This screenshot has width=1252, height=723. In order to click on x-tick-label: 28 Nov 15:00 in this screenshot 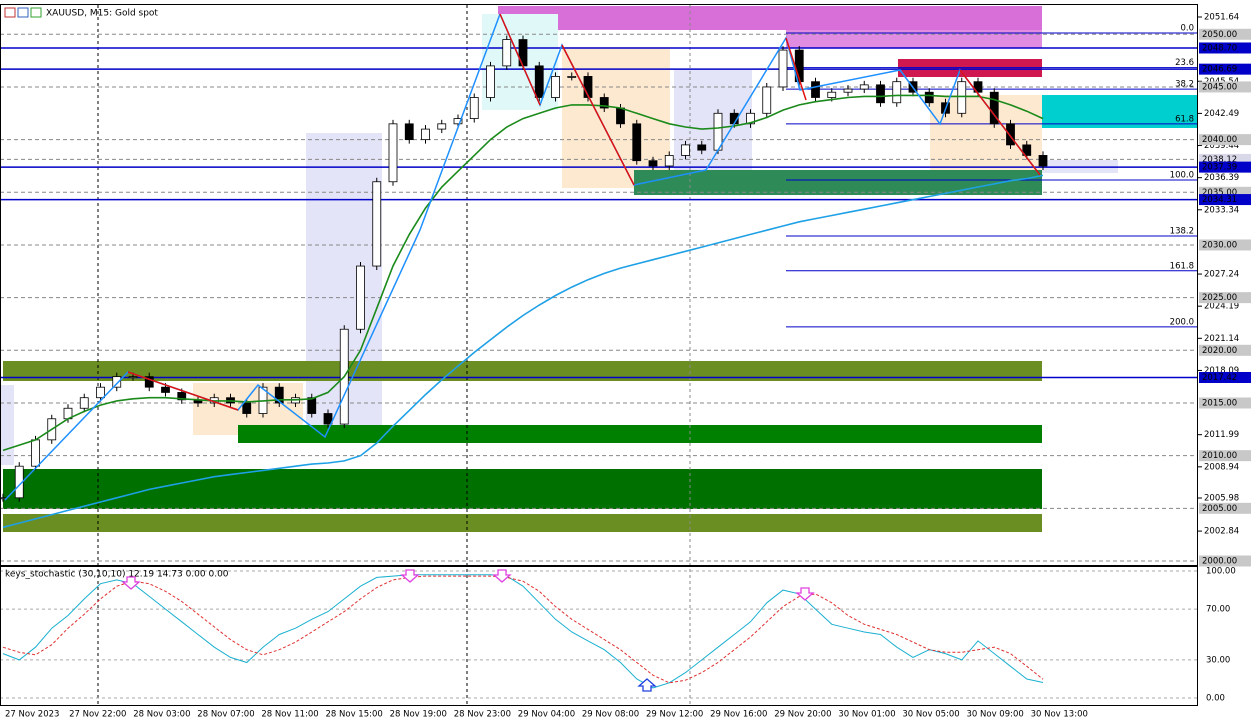, I will do `click(354, 715)`.